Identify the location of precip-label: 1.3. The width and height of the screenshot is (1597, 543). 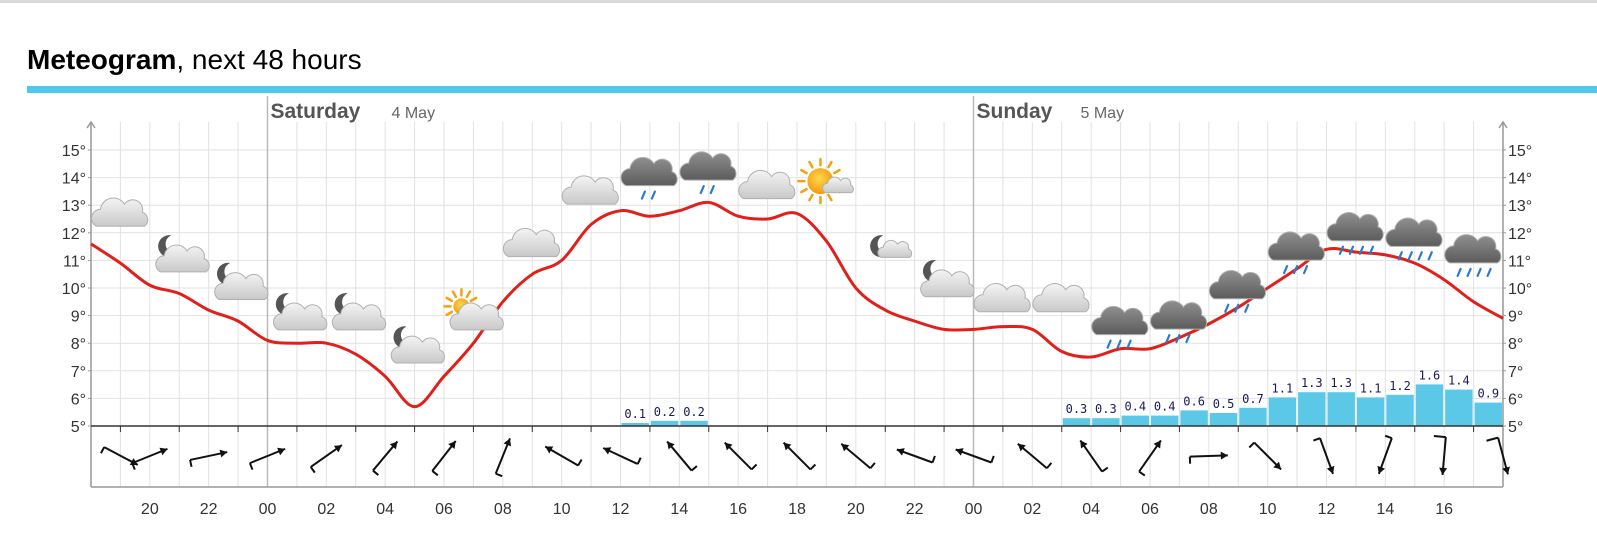
(1312, 383).